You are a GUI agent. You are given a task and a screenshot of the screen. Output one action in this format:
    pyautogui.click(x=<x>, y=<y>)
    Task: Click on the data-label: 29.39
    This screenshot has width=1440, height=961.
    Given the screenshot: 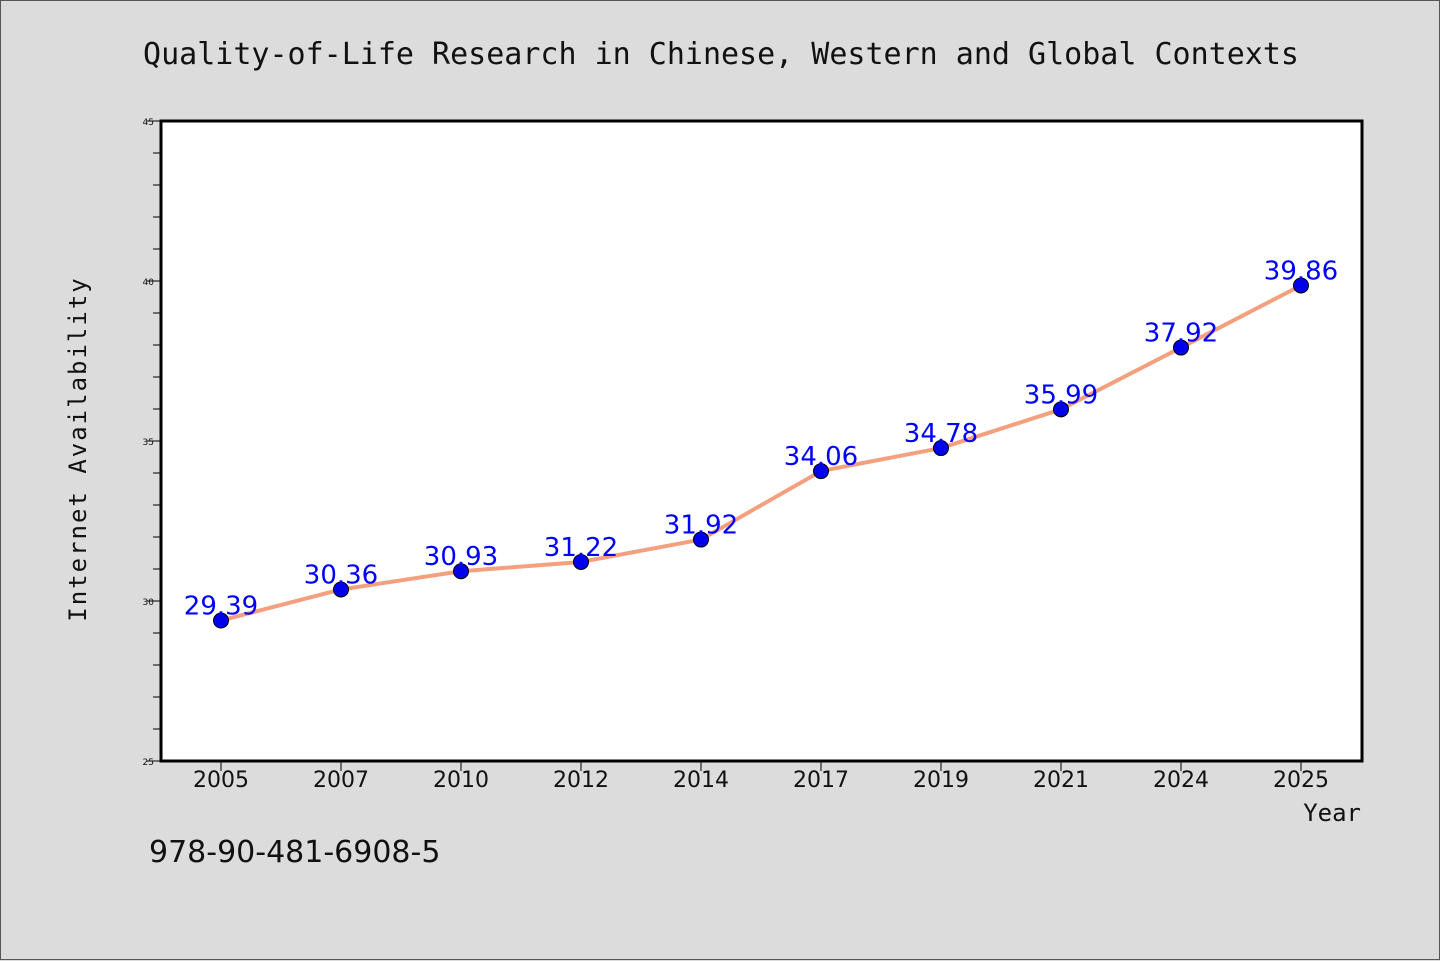 What is the action you would take?
    pyautogui.click(x=221, y=607)
    